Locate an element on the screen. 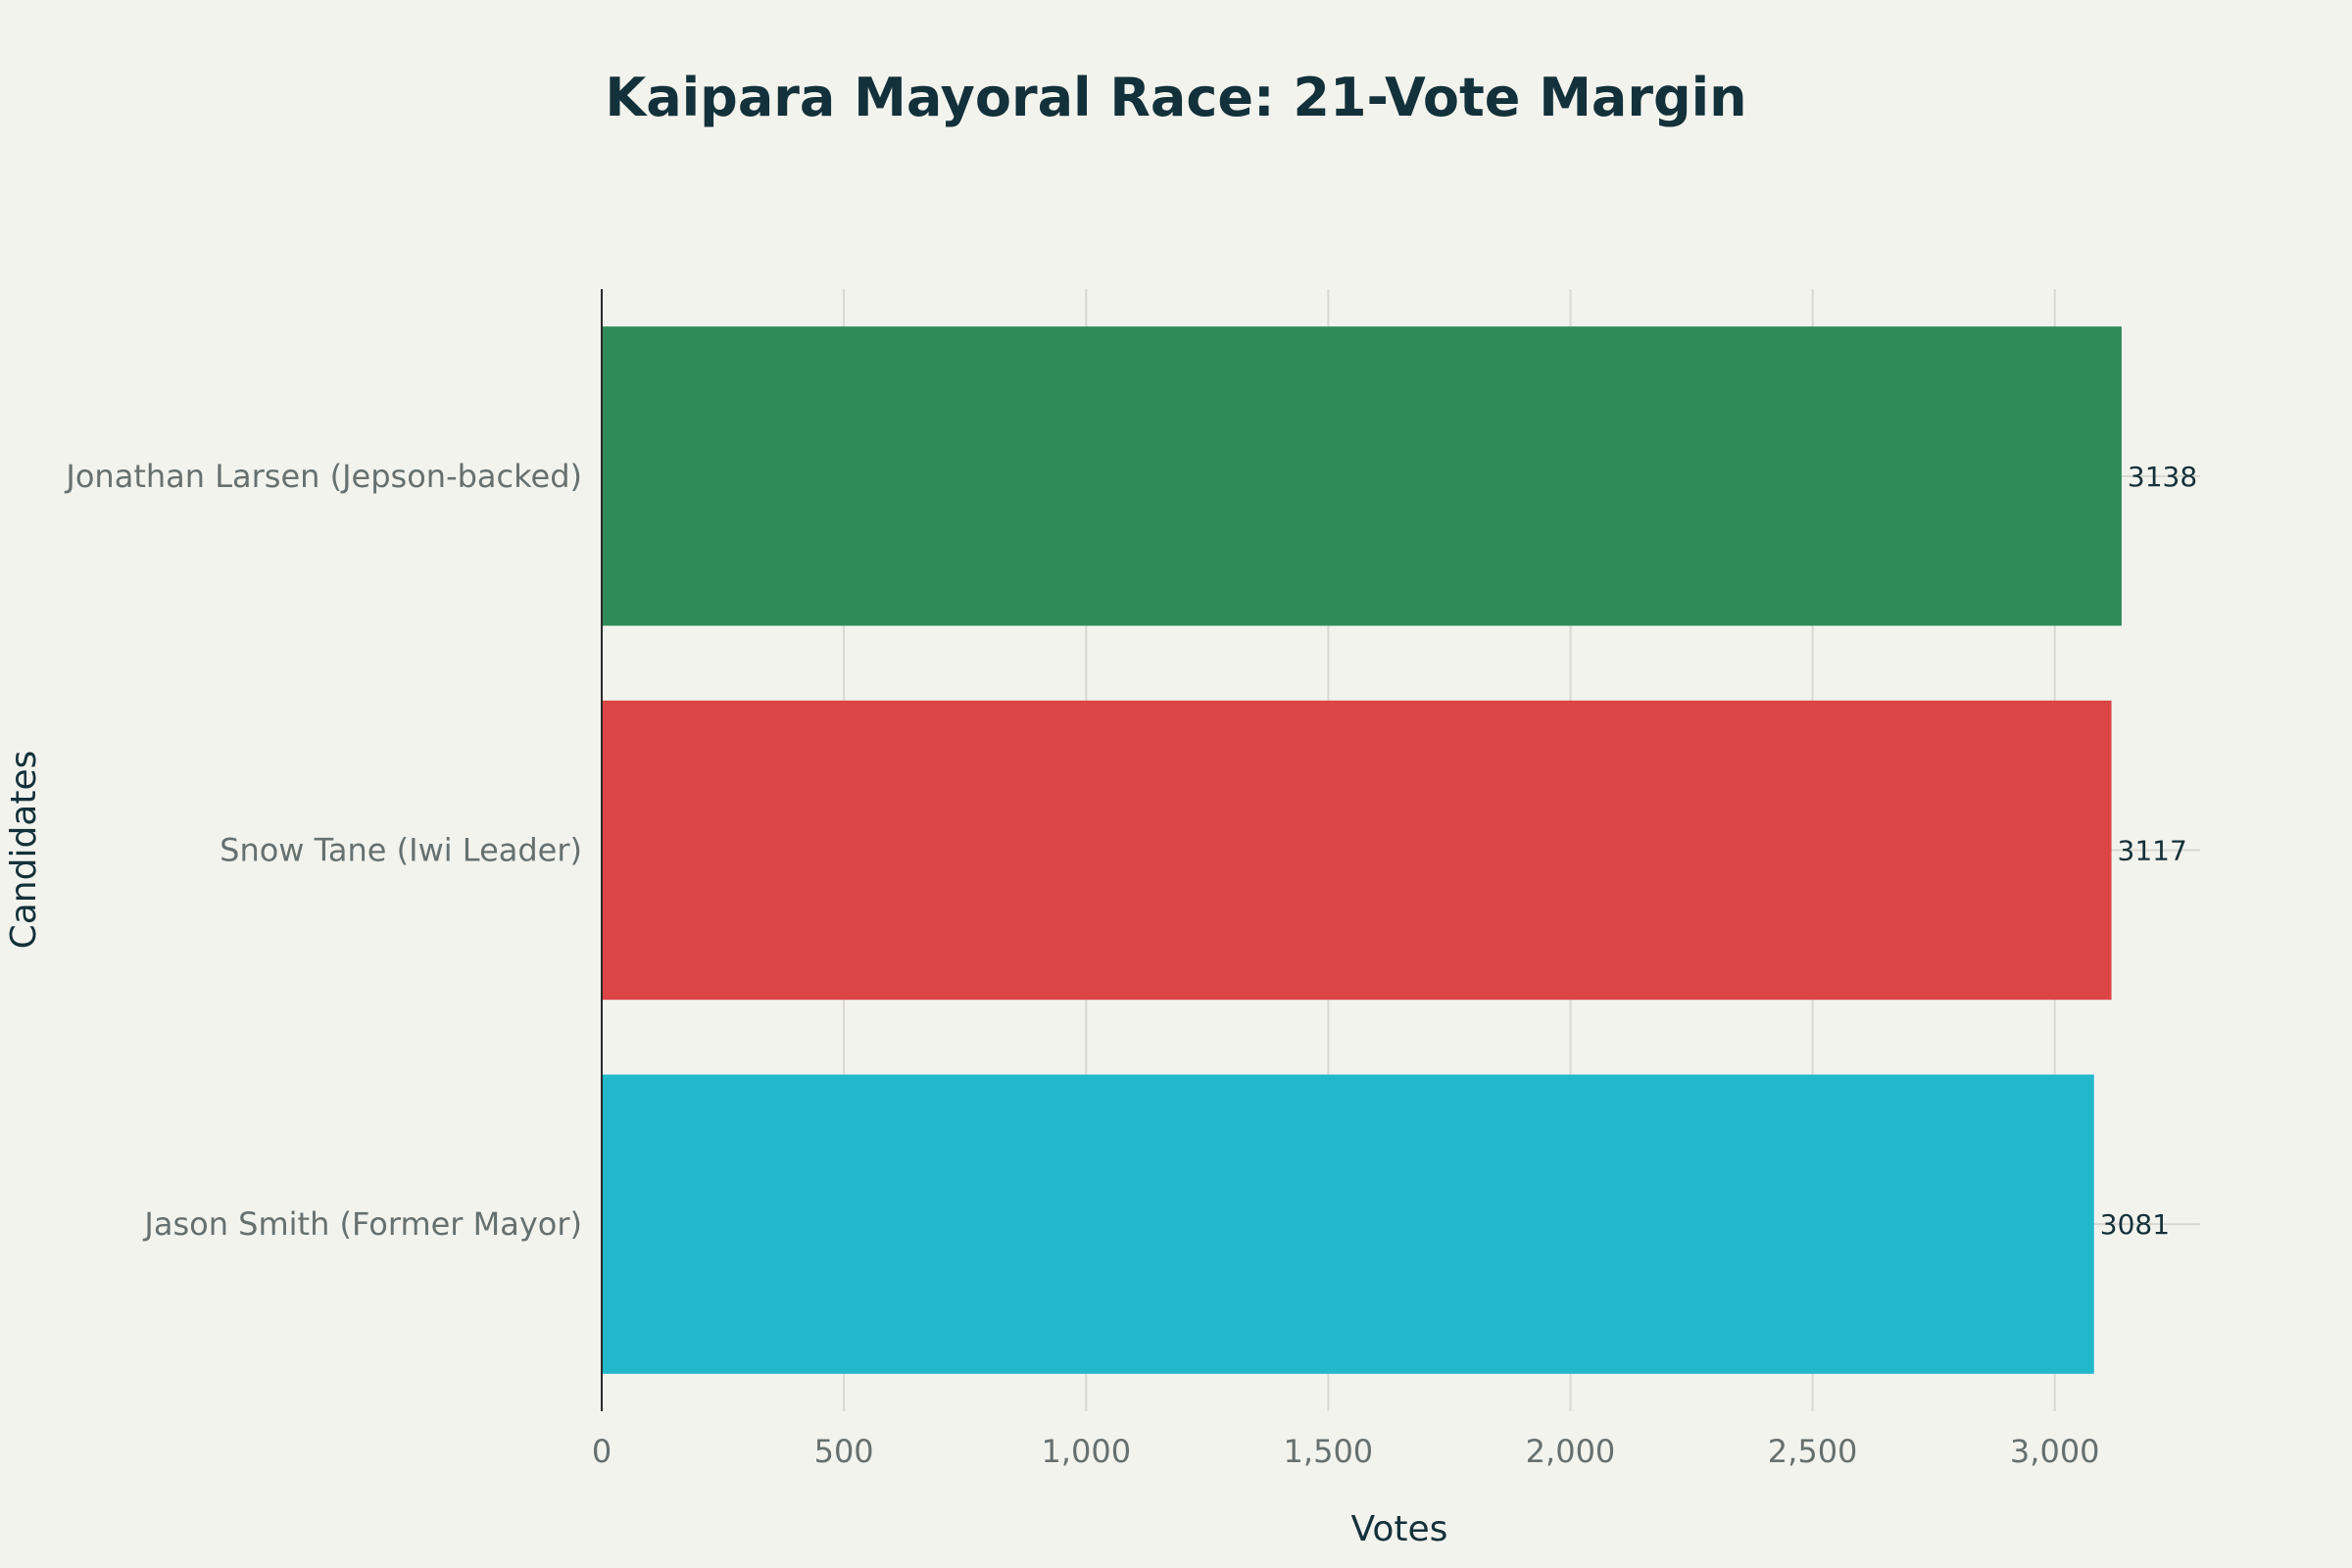  x-tick-labels: 0 500 1,000 1,500 2,000 2,500 3,000 is located at coordinates (1346, 1451).